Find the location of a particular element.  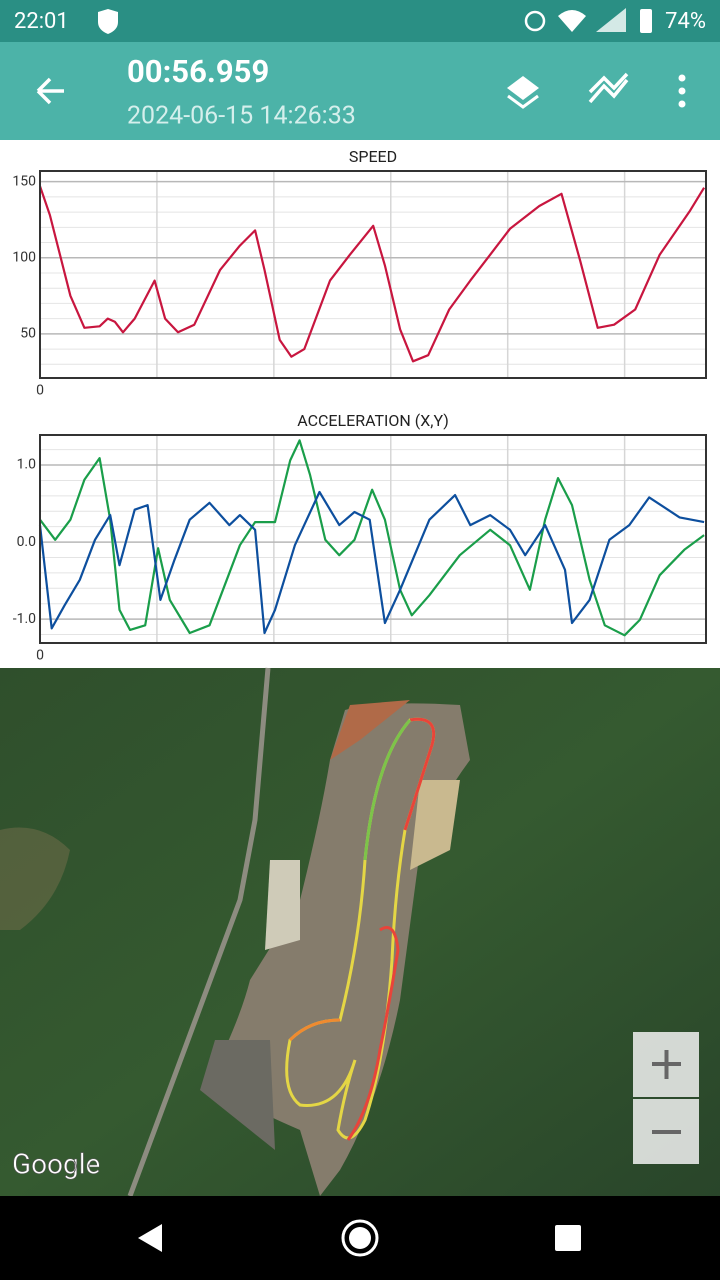

wifi-icon is located at coordinates (572, 21).